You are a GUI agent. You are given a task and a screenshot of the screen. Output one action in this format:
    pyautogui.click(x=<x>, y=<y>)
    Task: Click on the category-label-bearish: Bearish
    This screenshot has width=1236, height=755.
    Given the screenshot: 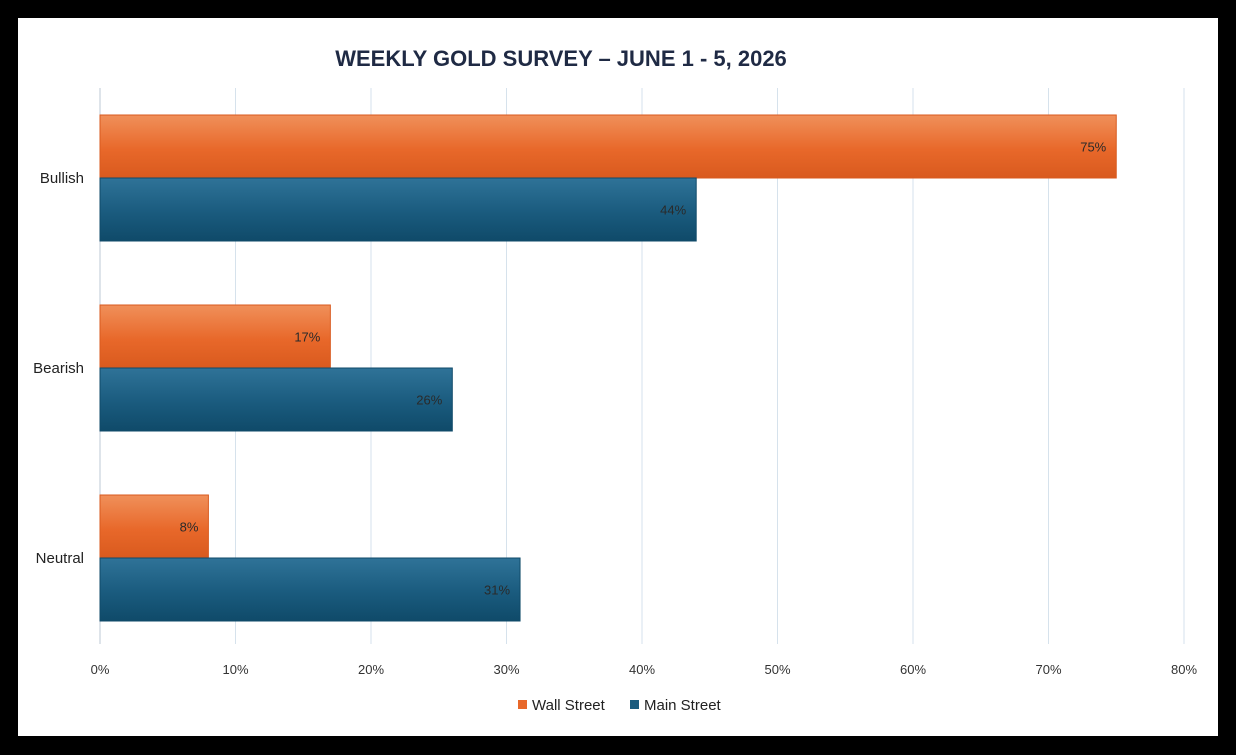 What is the action you would take?
    pyautogui.click(x=58, y=368)
    